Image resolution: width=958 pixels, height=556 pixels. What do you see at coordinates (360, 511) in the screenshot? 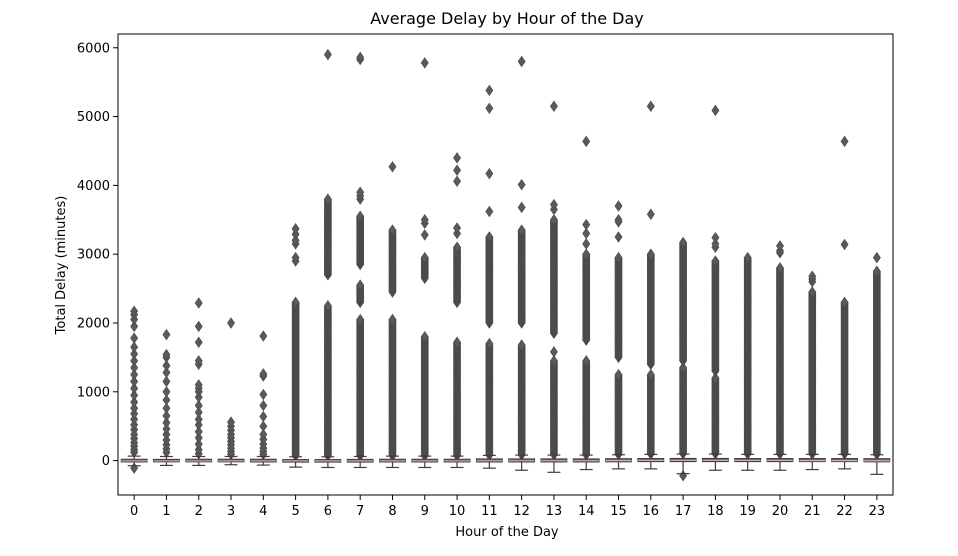
I see `x-tick-label: 7` at bounding box center [360, 511].